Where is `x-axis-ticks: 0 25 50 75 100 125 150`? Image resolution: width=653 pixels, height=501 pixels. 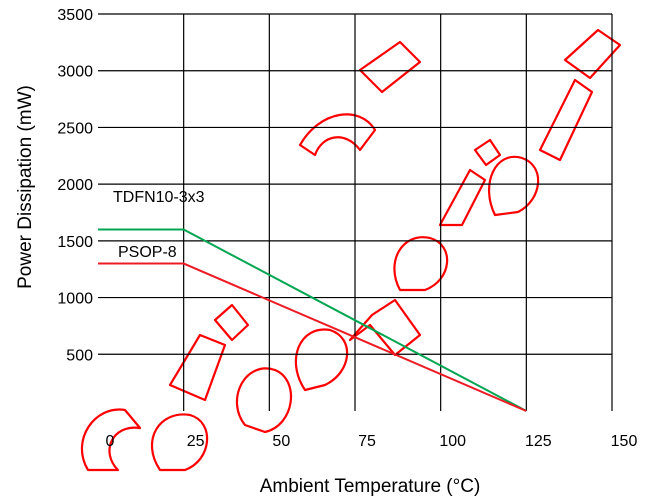 x-axis-ticks: 0 25 50 75 100 125 150 is located at coordinates (372, 441).